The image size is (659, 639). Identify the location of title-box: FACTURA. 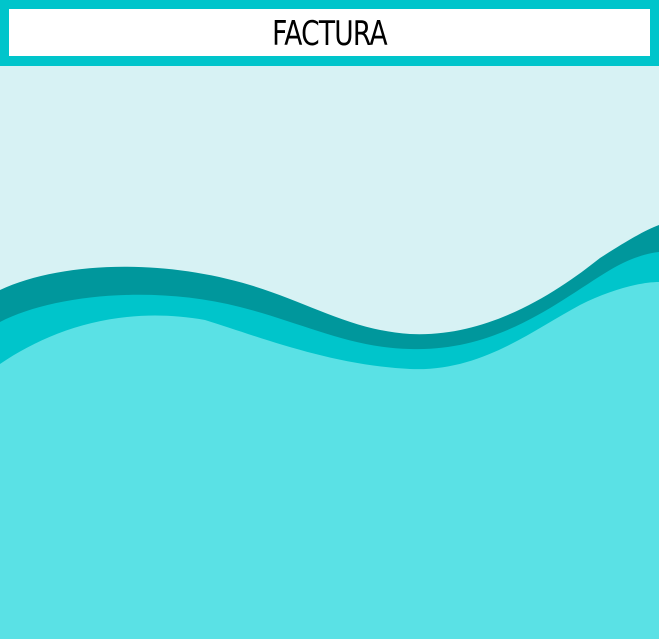
(329, 32).